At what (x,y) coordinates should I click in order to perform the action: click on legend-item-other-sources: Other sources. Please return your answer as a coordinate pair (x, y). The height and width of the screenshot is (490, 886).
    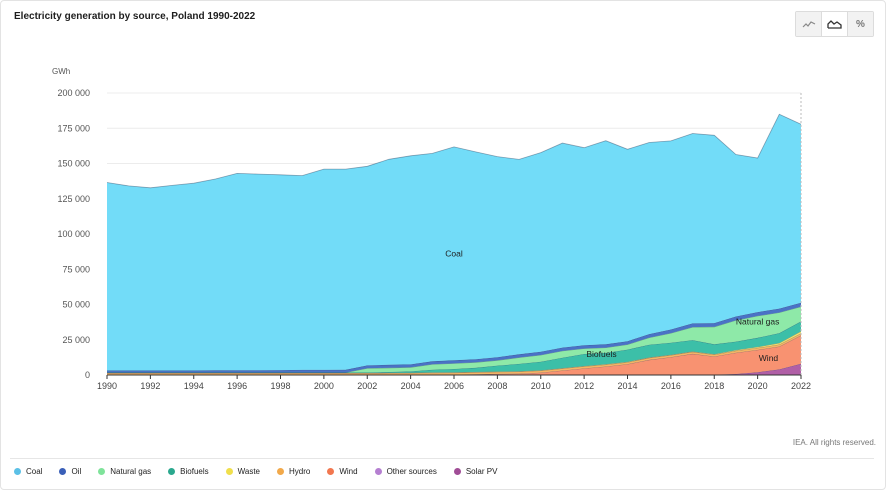
    Looking at the image, I should click on (405, 471).